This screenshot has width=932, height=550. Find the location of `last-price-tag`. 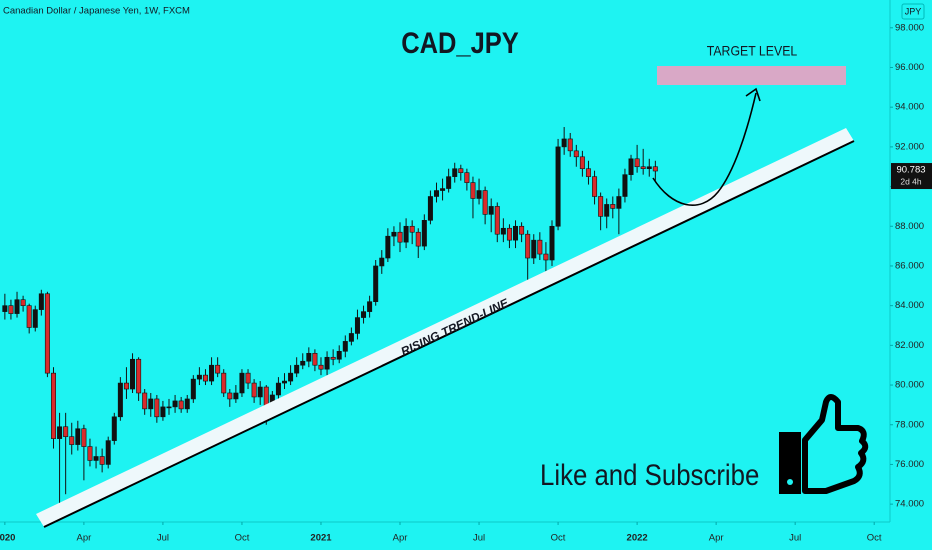

last-price-tag is located at coordinates (911, 176).